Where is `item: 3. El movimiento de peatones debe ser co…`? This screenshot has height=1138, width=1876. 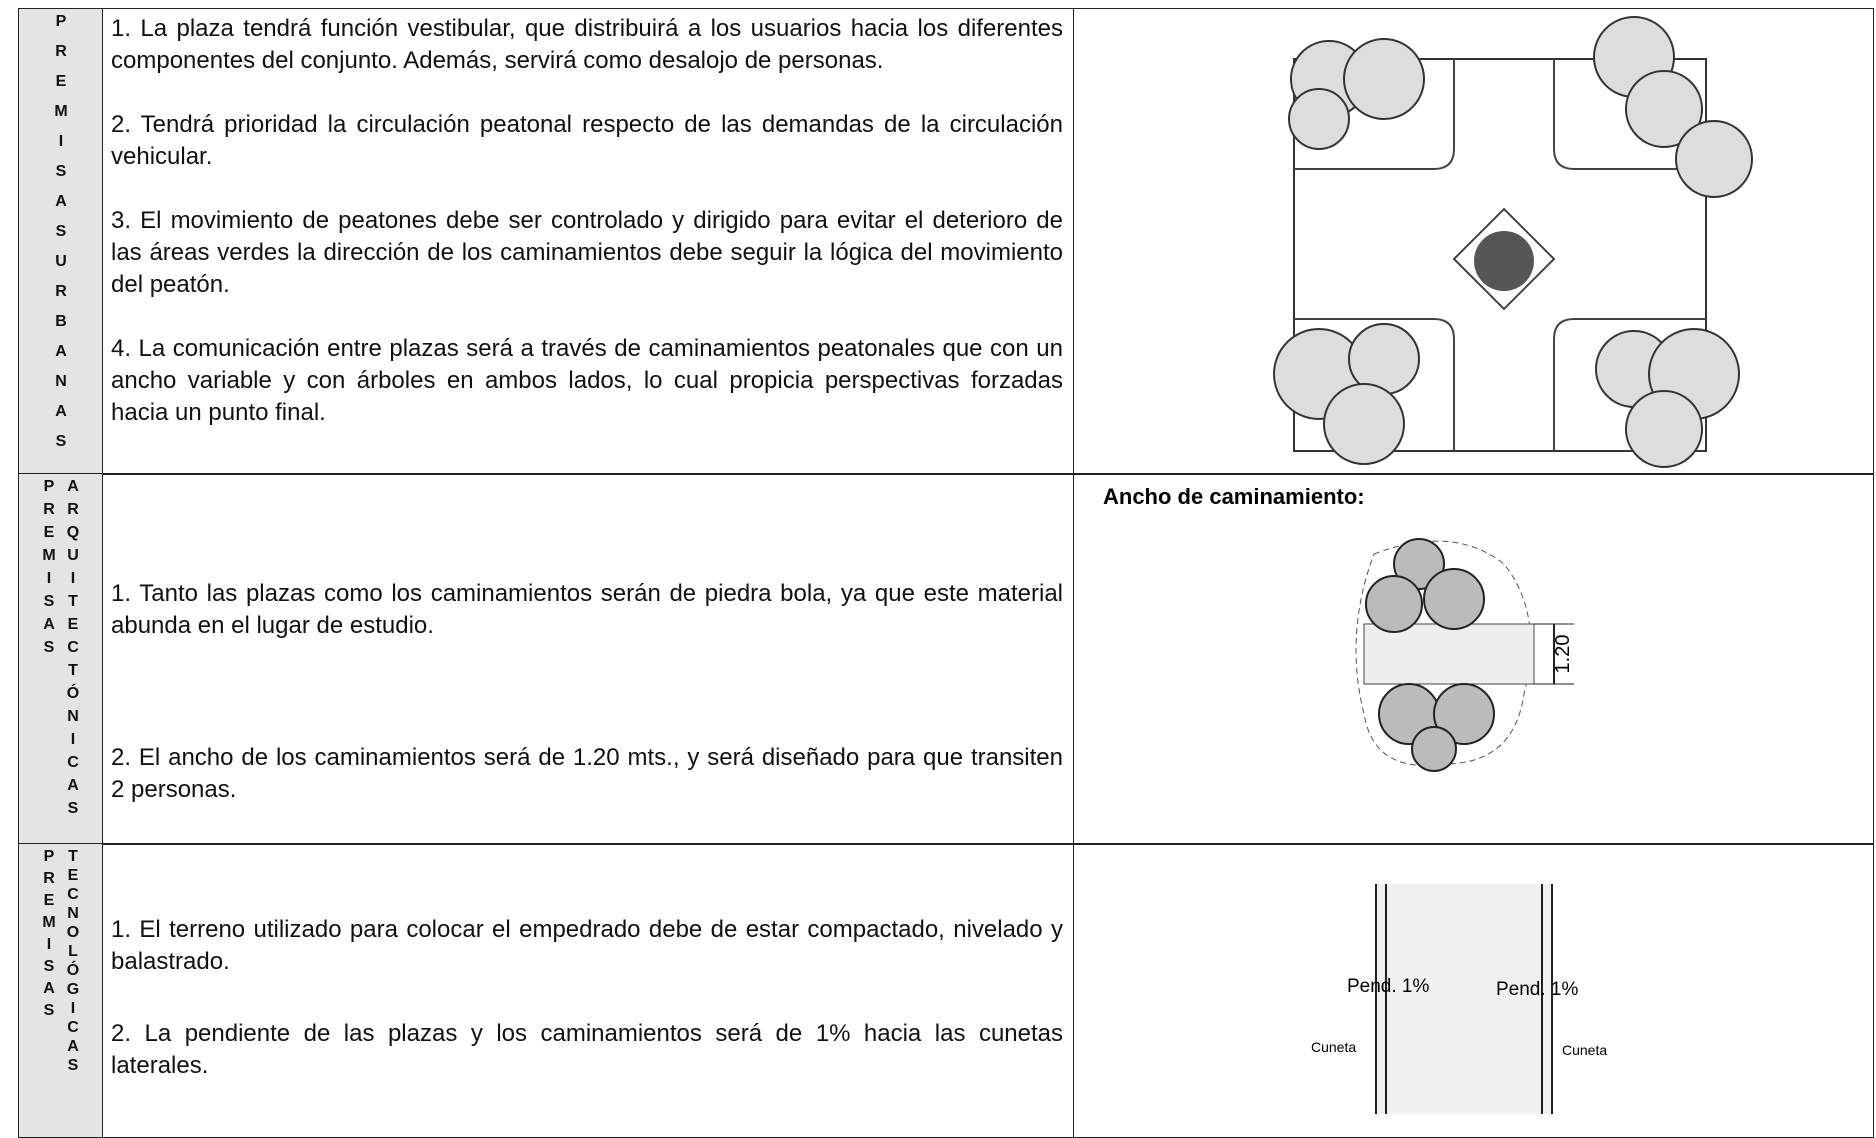
item: 3. El movimiento de peatones debe ser co… is located at coordinates (587, 252).